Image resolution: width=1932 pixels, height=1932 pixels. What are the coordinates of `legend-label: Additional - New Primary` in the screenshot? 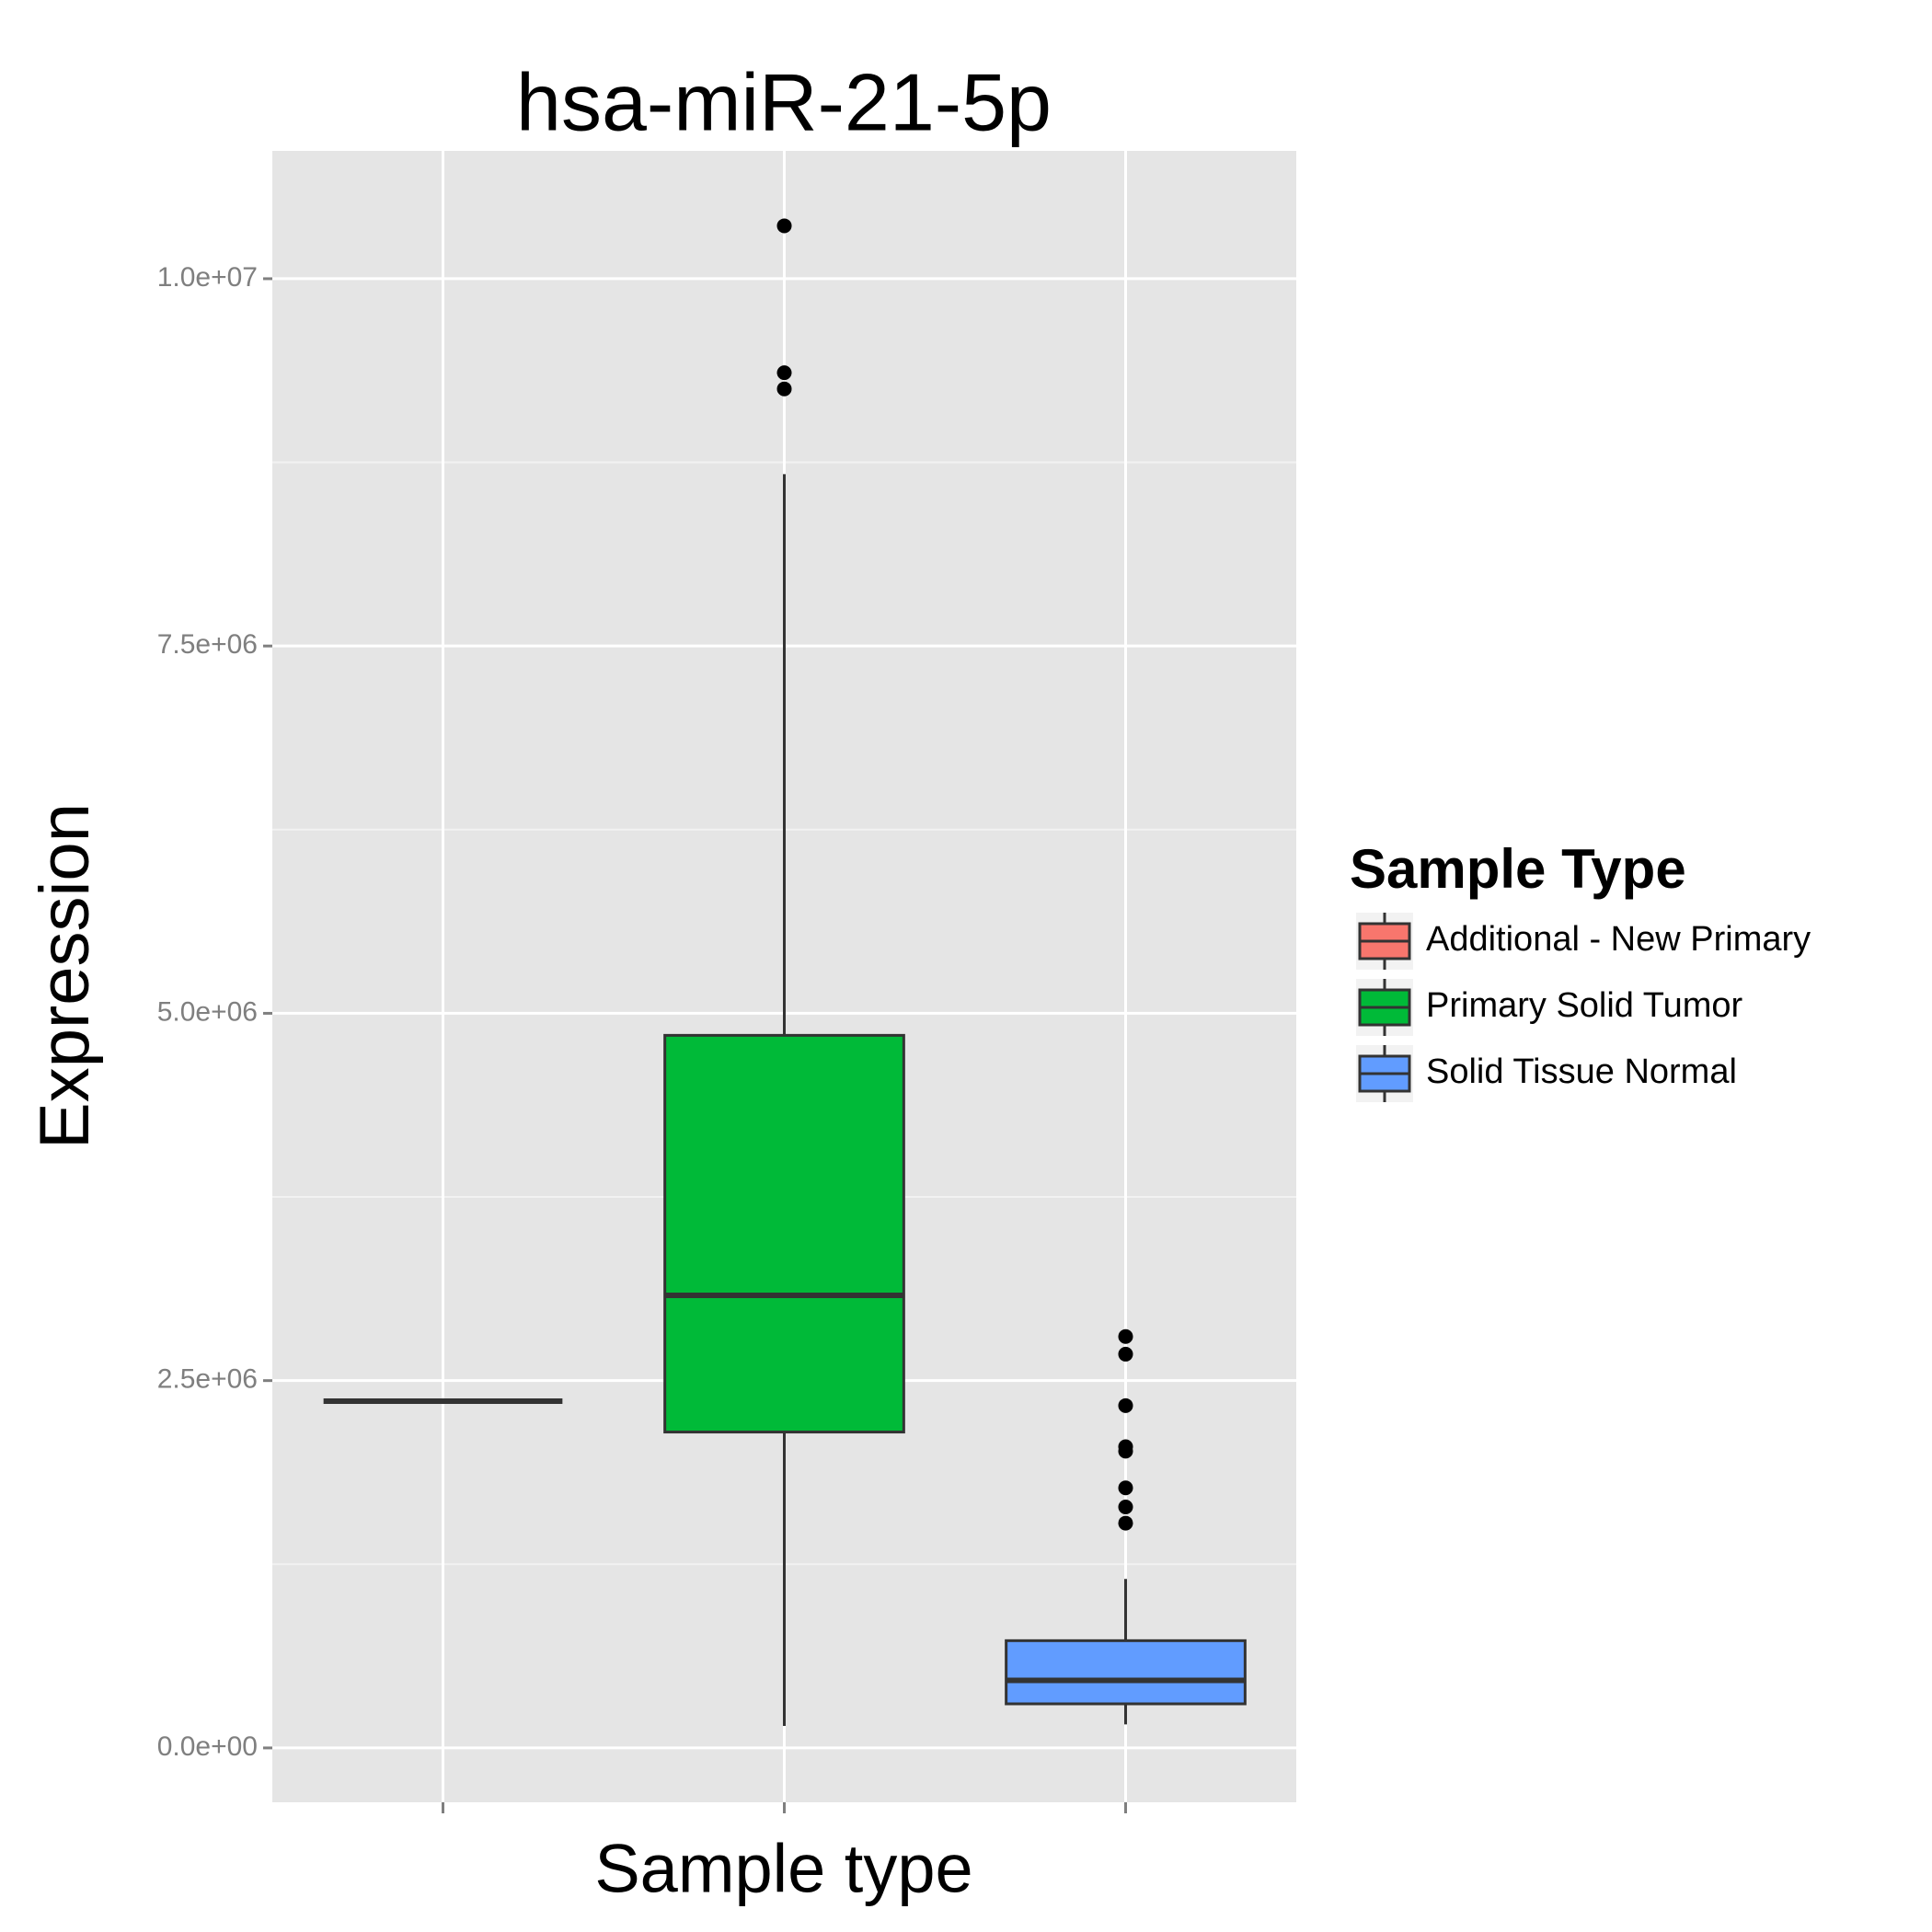 It's located at (1618, 939).